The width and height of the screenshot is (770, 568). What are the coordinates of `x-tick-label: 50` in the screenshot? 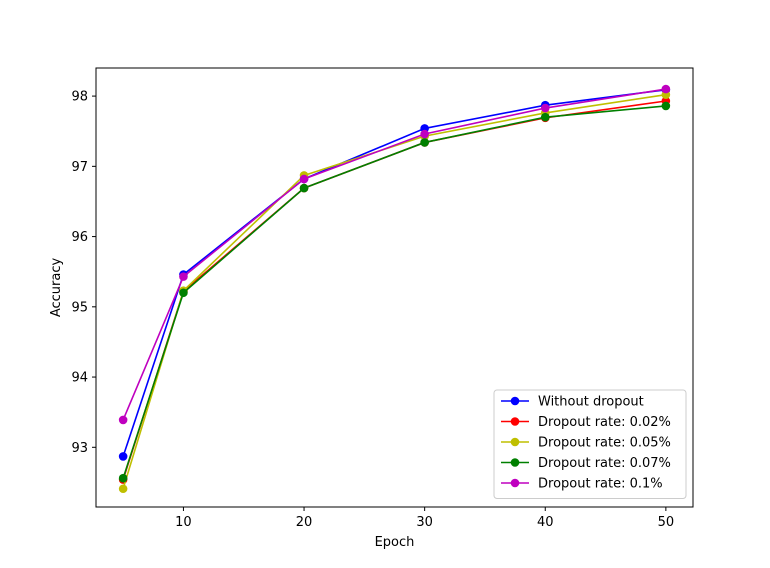 It's located at (666, 522).